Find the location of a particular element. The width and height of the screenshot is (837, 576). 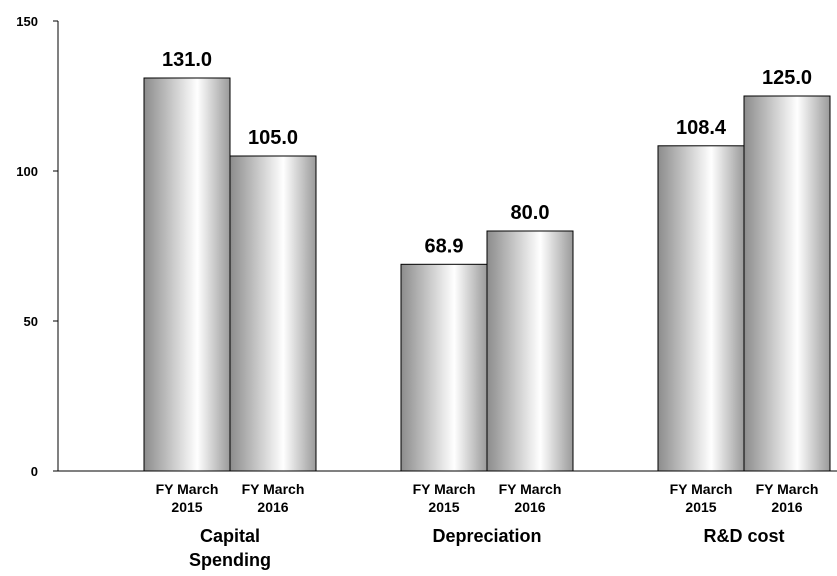

group-label-line: R&D cost is located at coordinates (743, 536).